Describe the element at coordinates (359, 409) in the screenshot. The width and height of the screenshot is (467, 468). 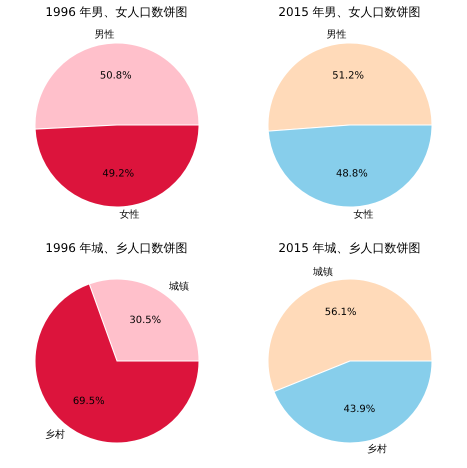
I see `data-label: 43.9%` at that location.